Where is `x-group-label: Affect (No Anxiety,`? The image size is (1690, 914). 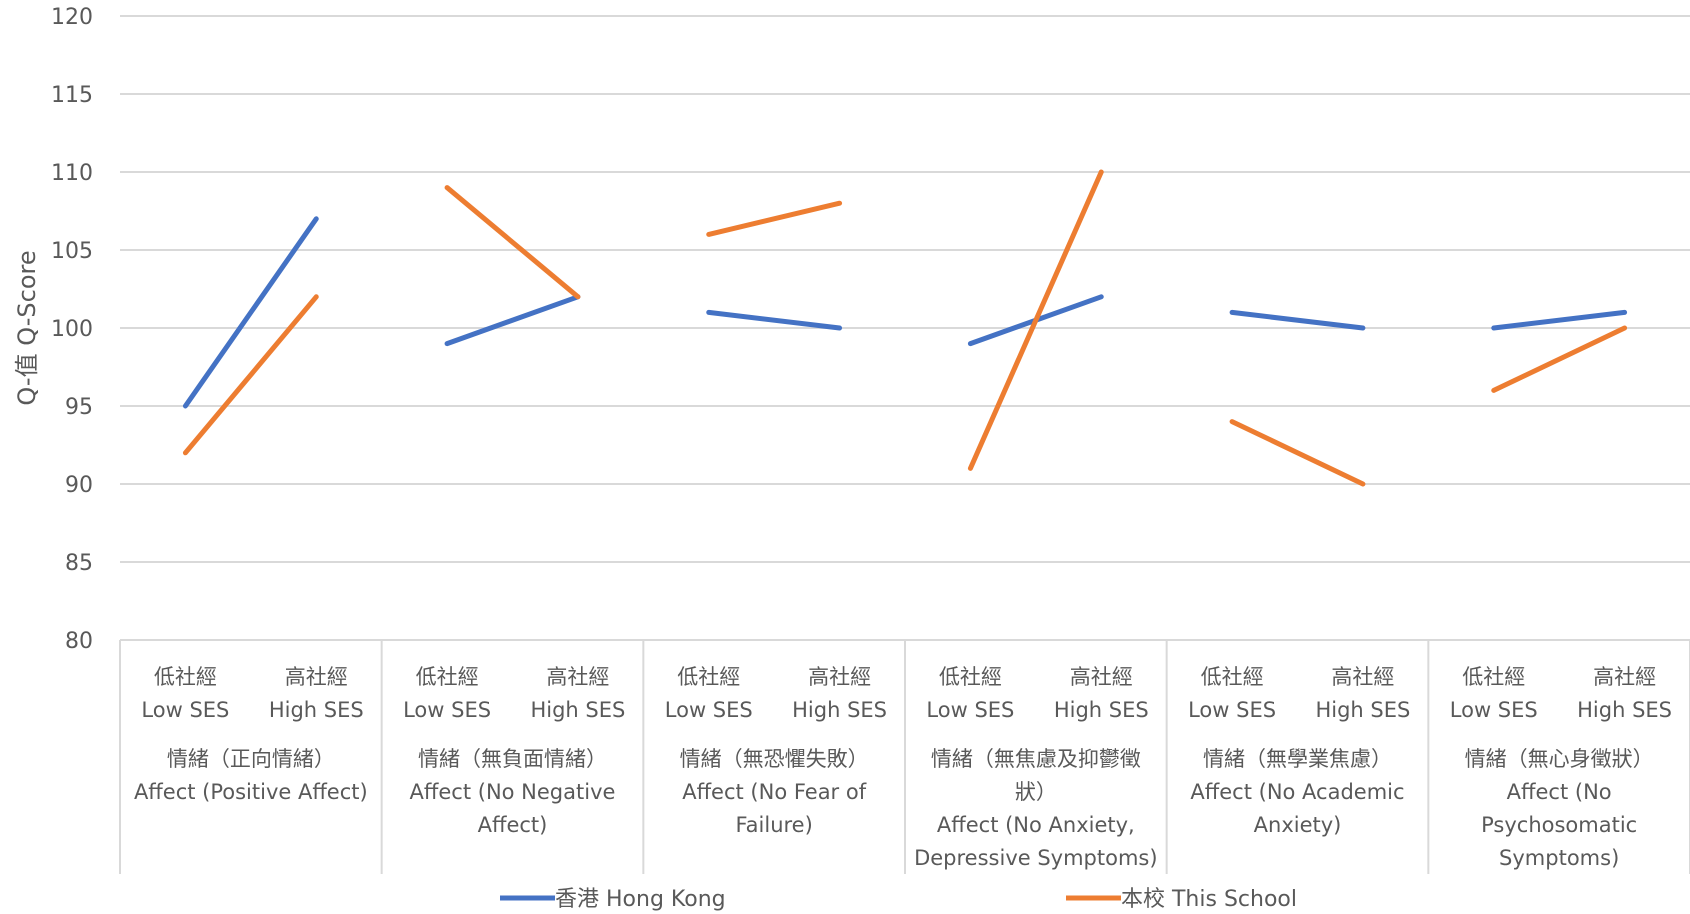
x-group-label: Affect (No Anxiety, is located at coordinates (1036, 825).